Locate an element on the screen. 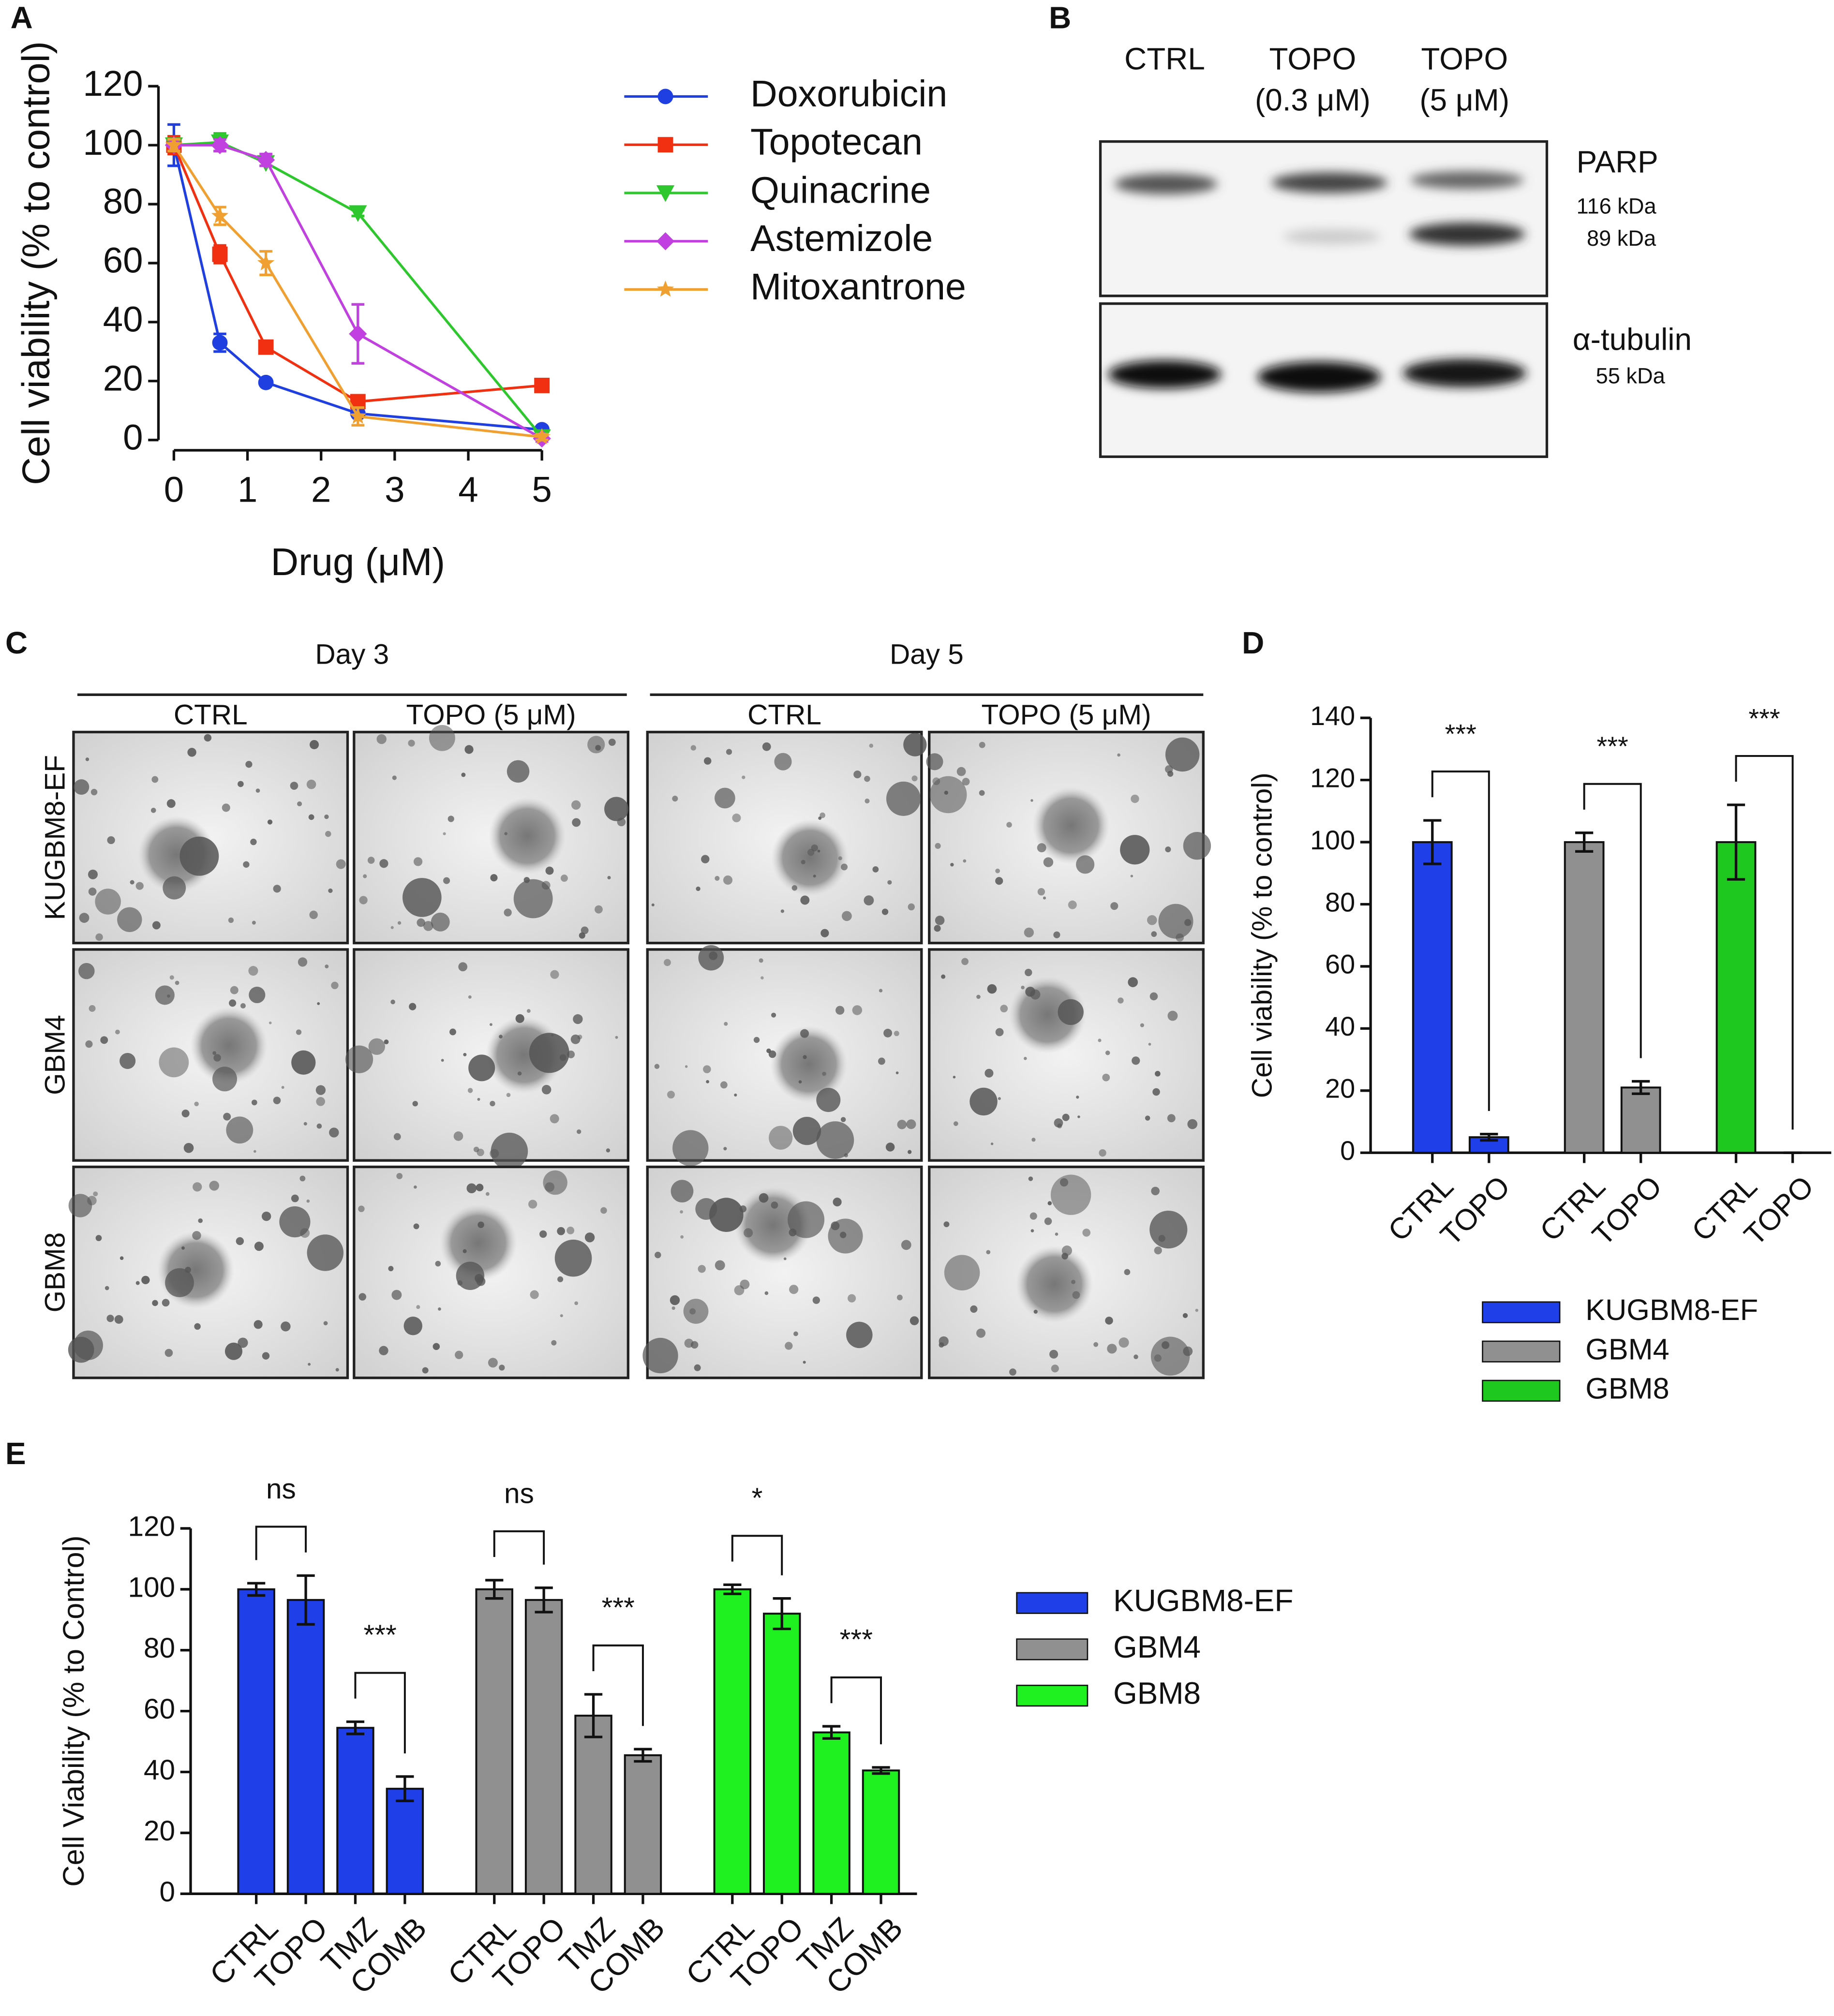 This screenshot has width=1834, height=2016. legend-label: KUGBM8-EF is located at coordinates (1203, 1601).